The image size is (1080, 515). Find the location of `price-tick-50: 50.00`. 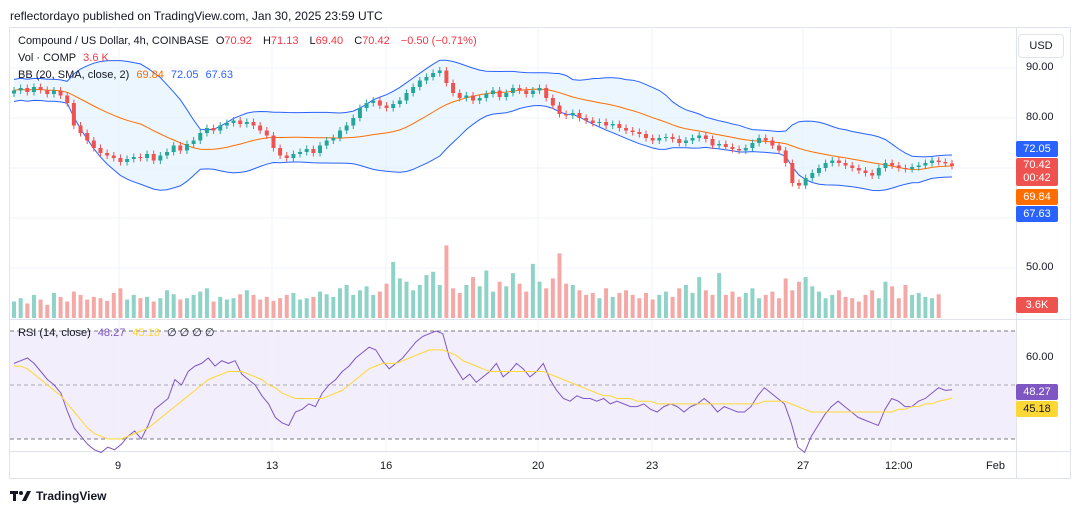

price-tick-50: 50.00 is located at coordinates (1040, 267).